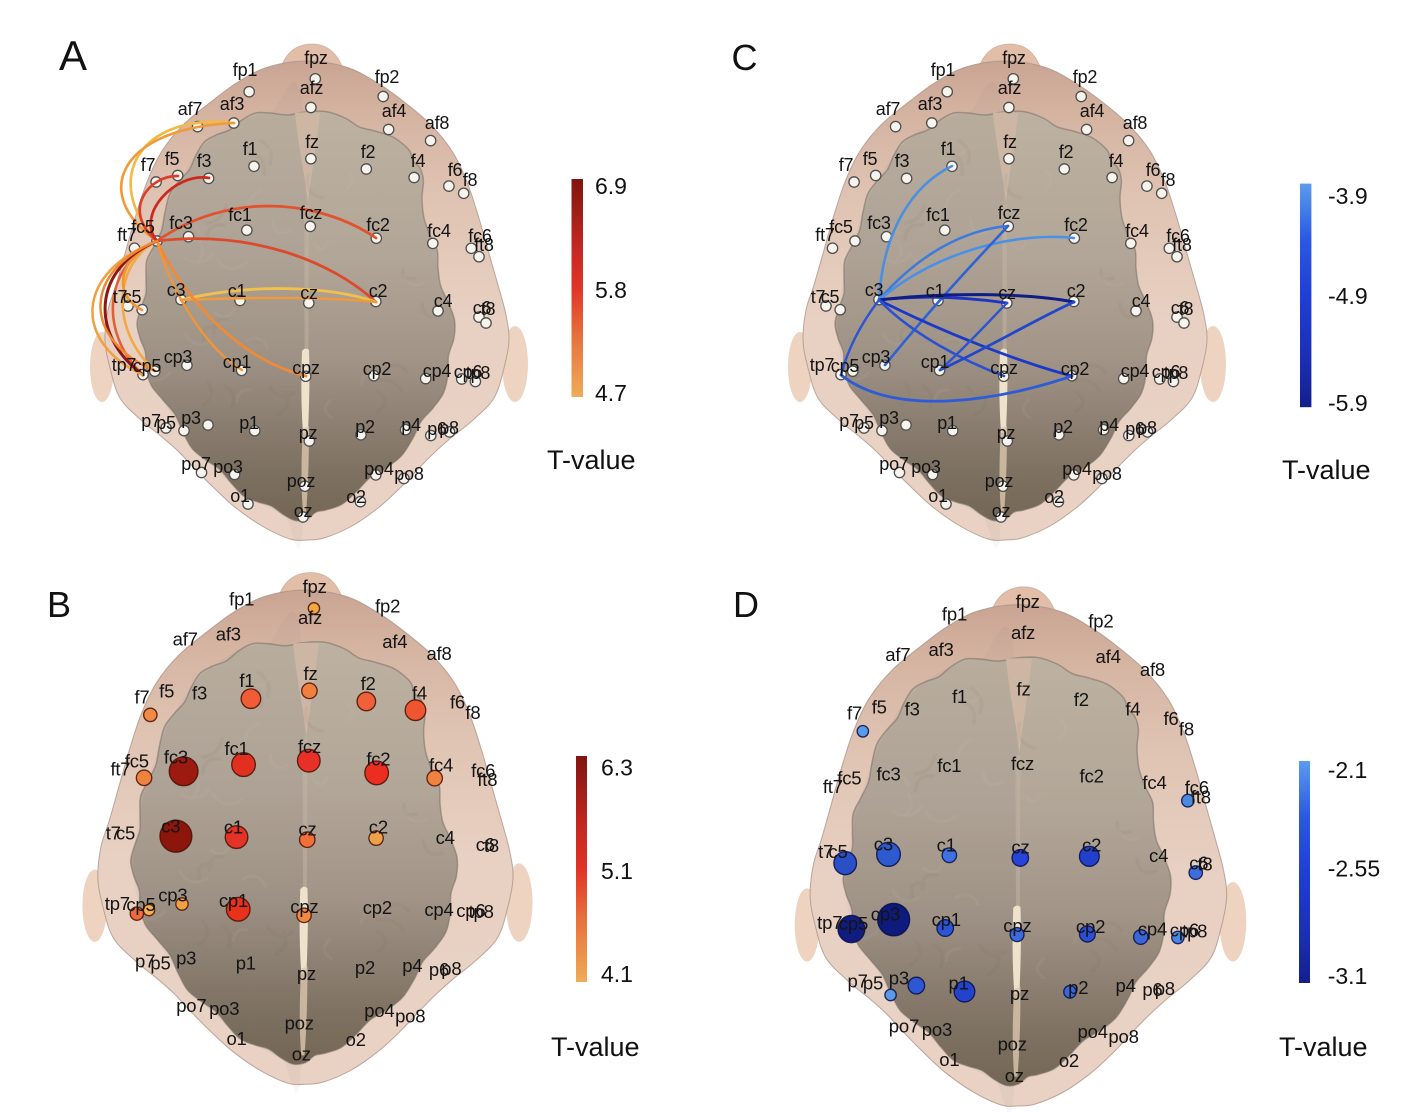 Image resolution: width=1424 pixels, height=1112 pixels. What do you see at coordinates (617, 871) in the screenshot?
I see `svg-text: 5.1` at bounding box center [617, 871].